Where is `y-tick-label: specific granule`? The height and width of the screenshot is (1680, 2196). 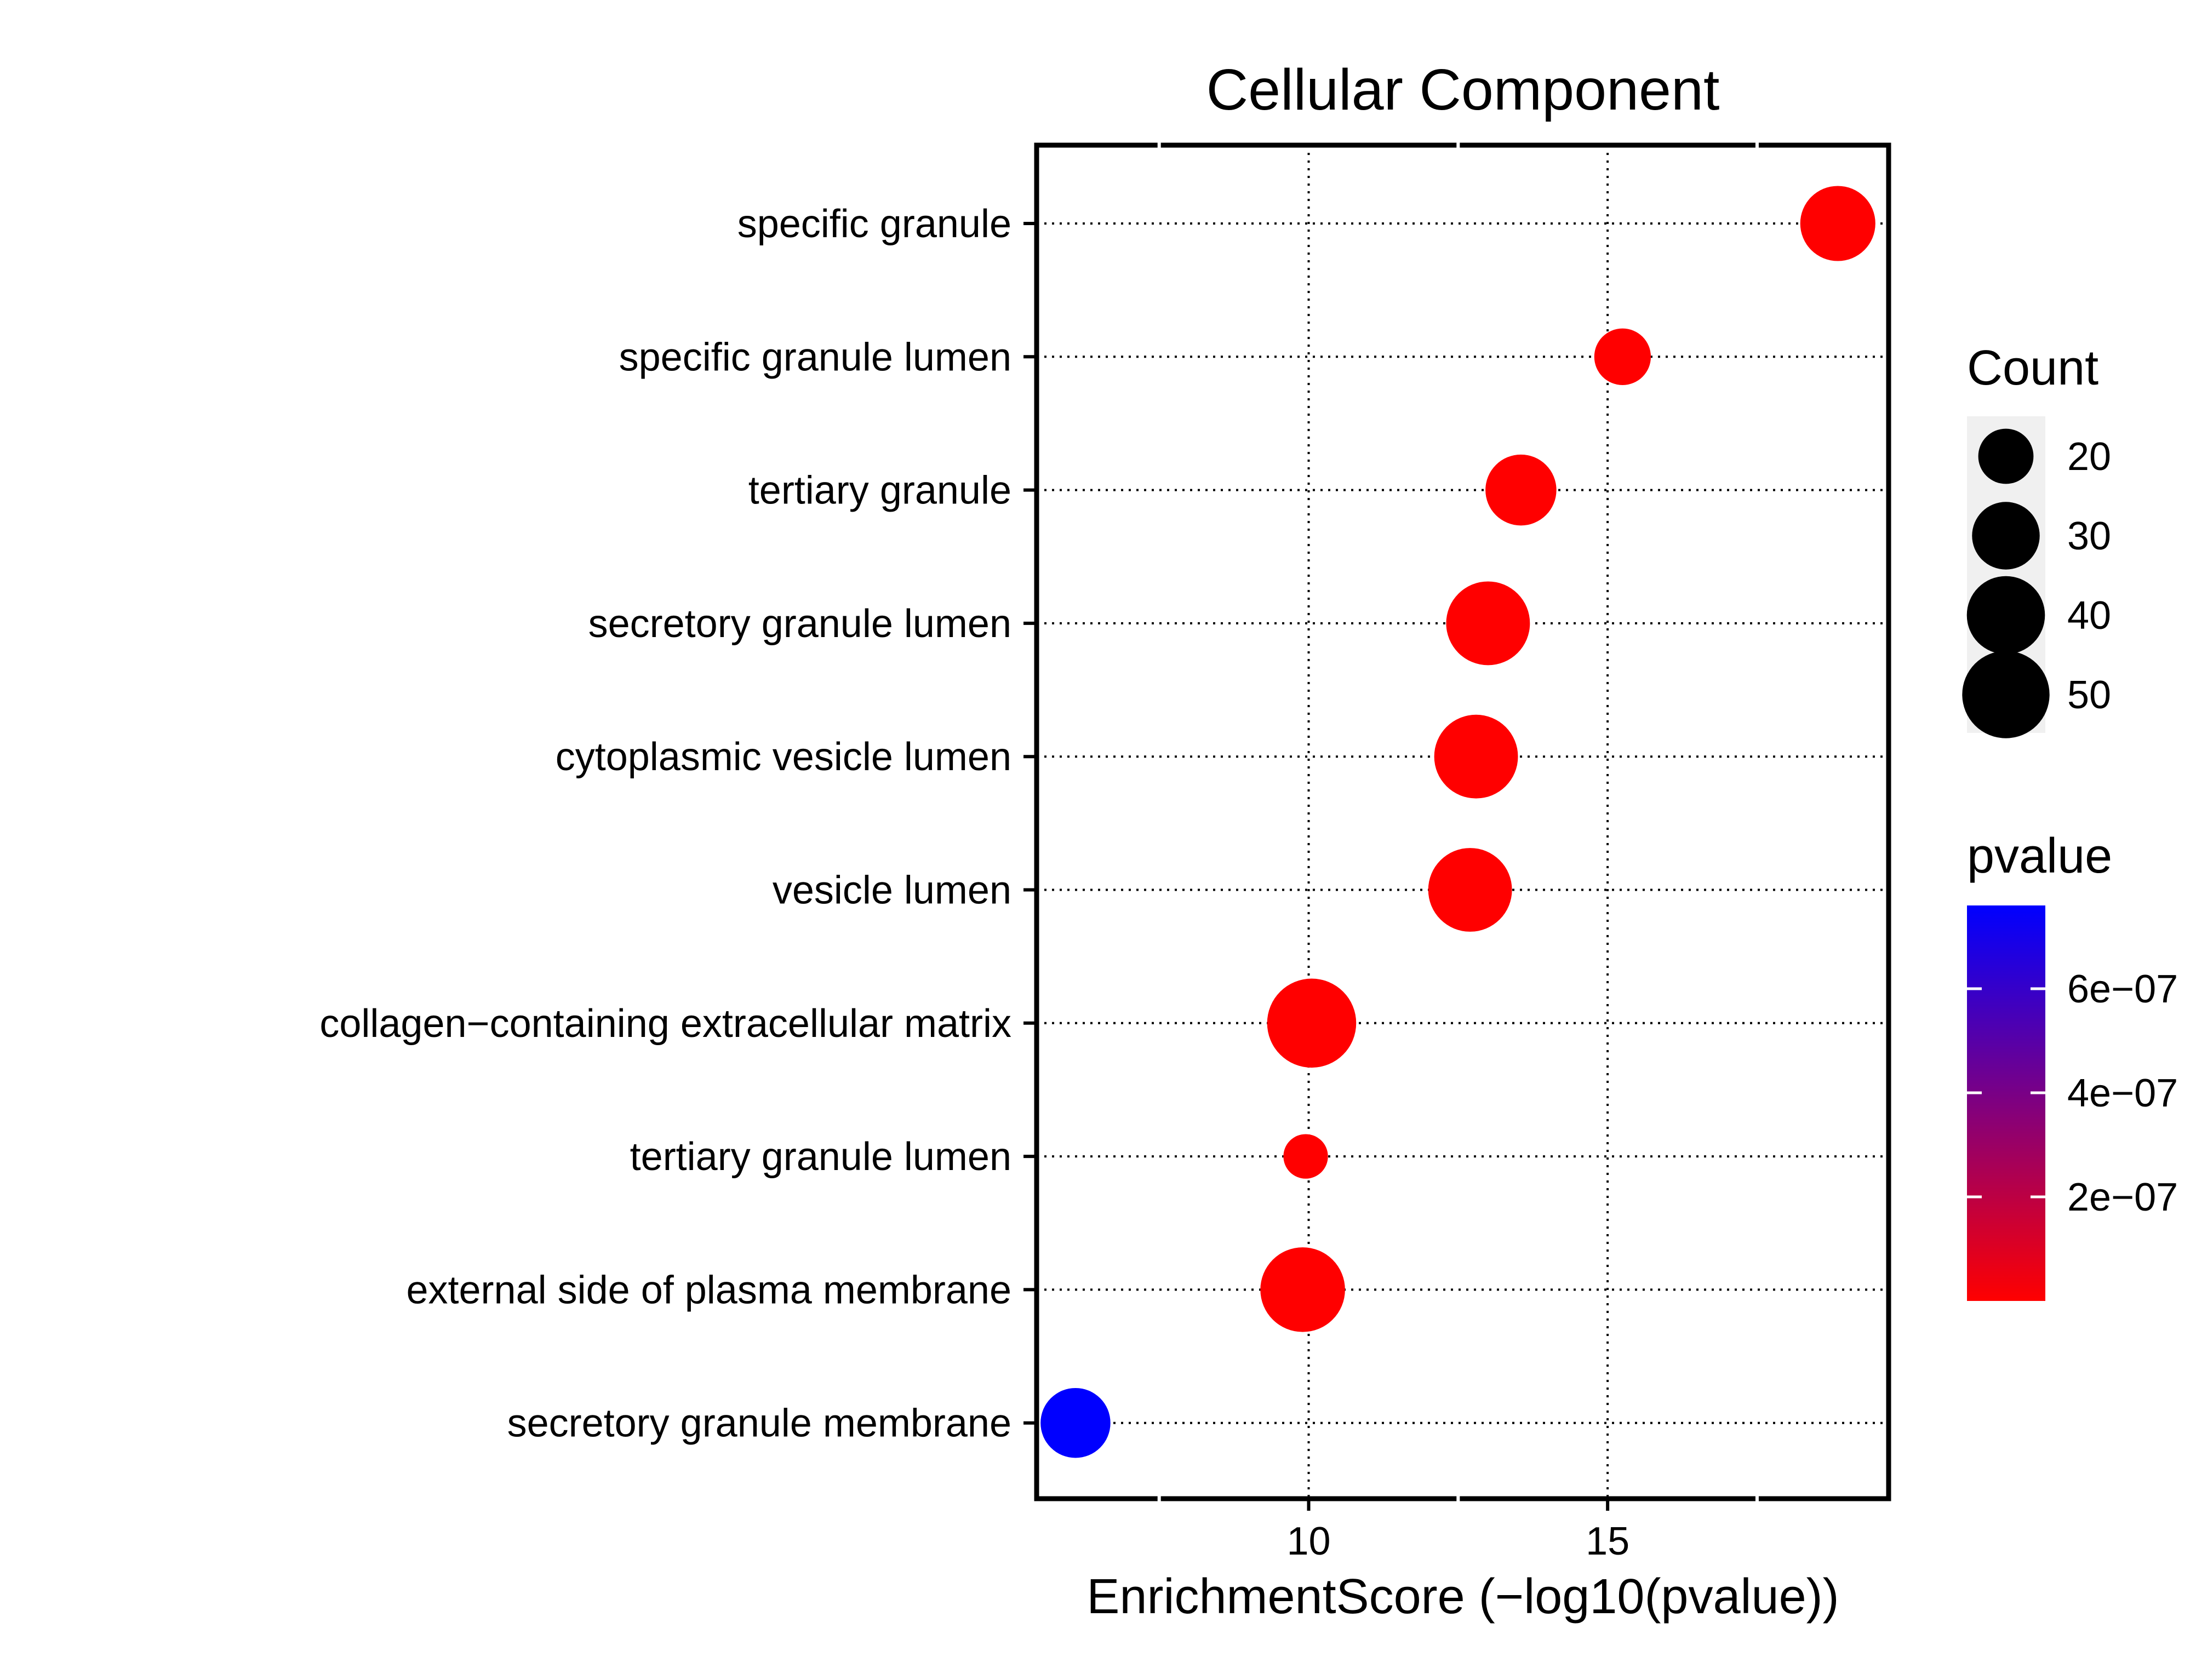
y-tick-label: specific granule is located at coordinates (874, 224).